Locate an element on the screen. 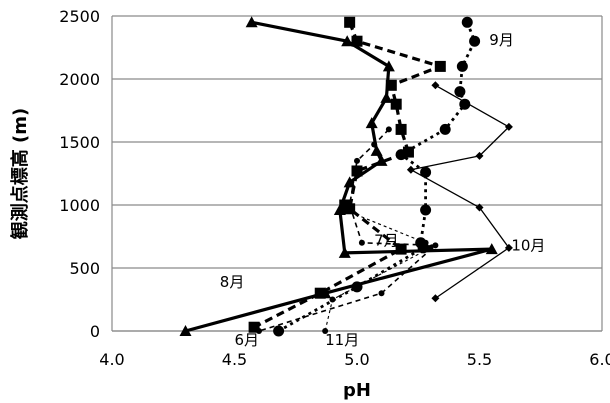 This screenshot has width=610, height=403. y-tick-label-3: 1500 is located at coordinates (79, 142).